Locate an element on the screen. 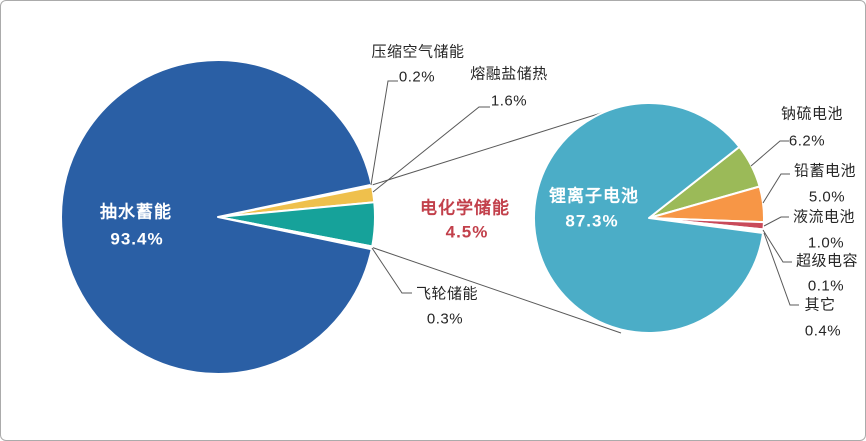 The image size is (866, 441). value-li-ion: 87.3% is located at coordinates (592, 221).